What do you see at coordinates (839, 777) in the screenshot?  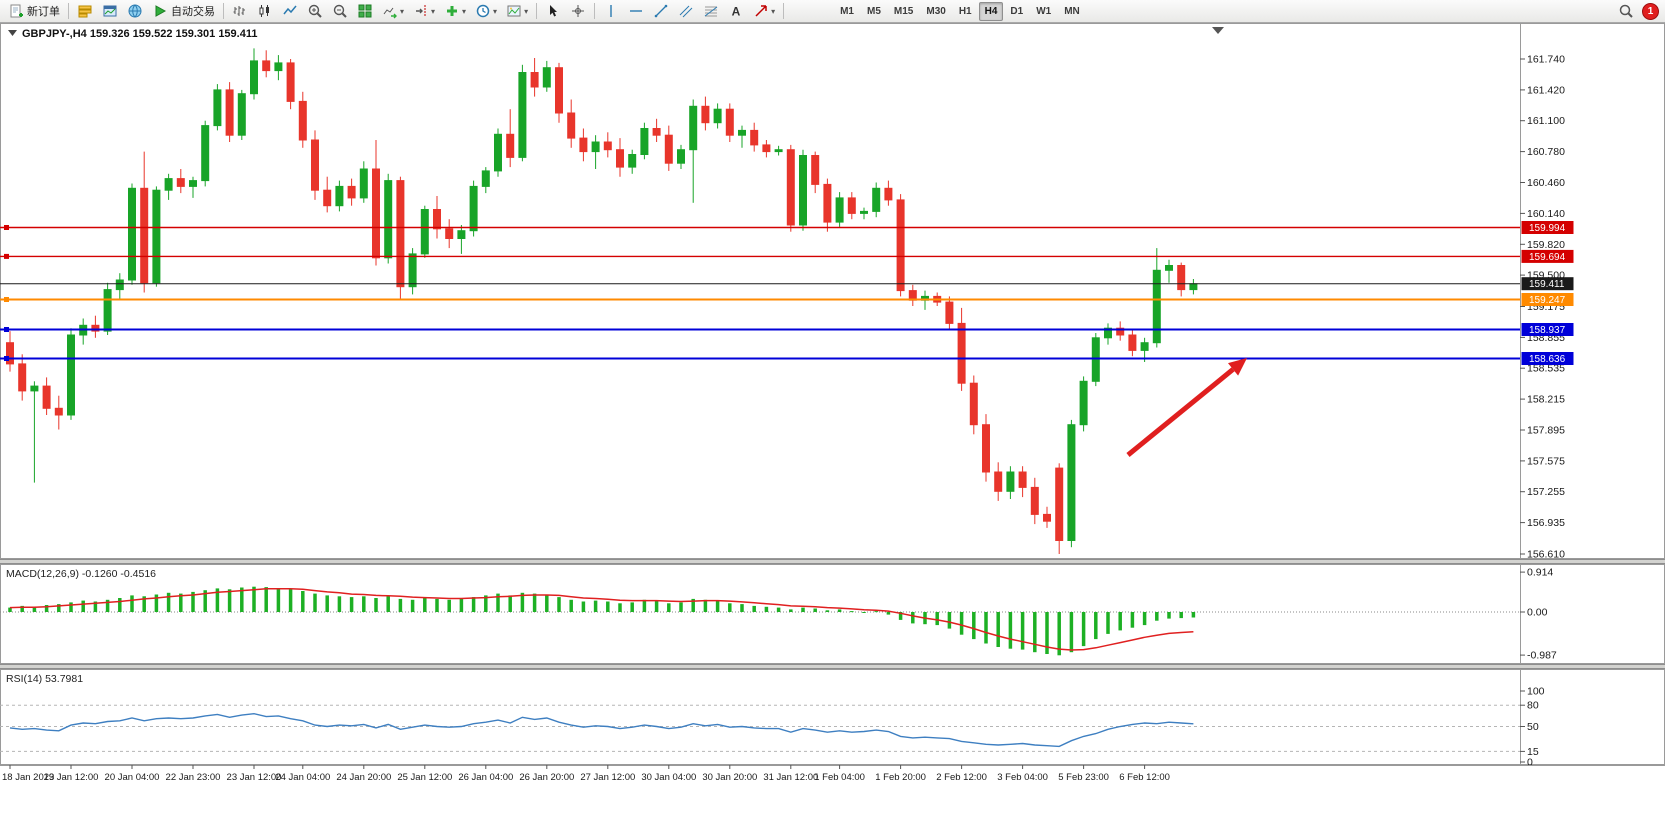 I see `svg-text: 1 Feb 04:00` at bounding box center [839, 777].